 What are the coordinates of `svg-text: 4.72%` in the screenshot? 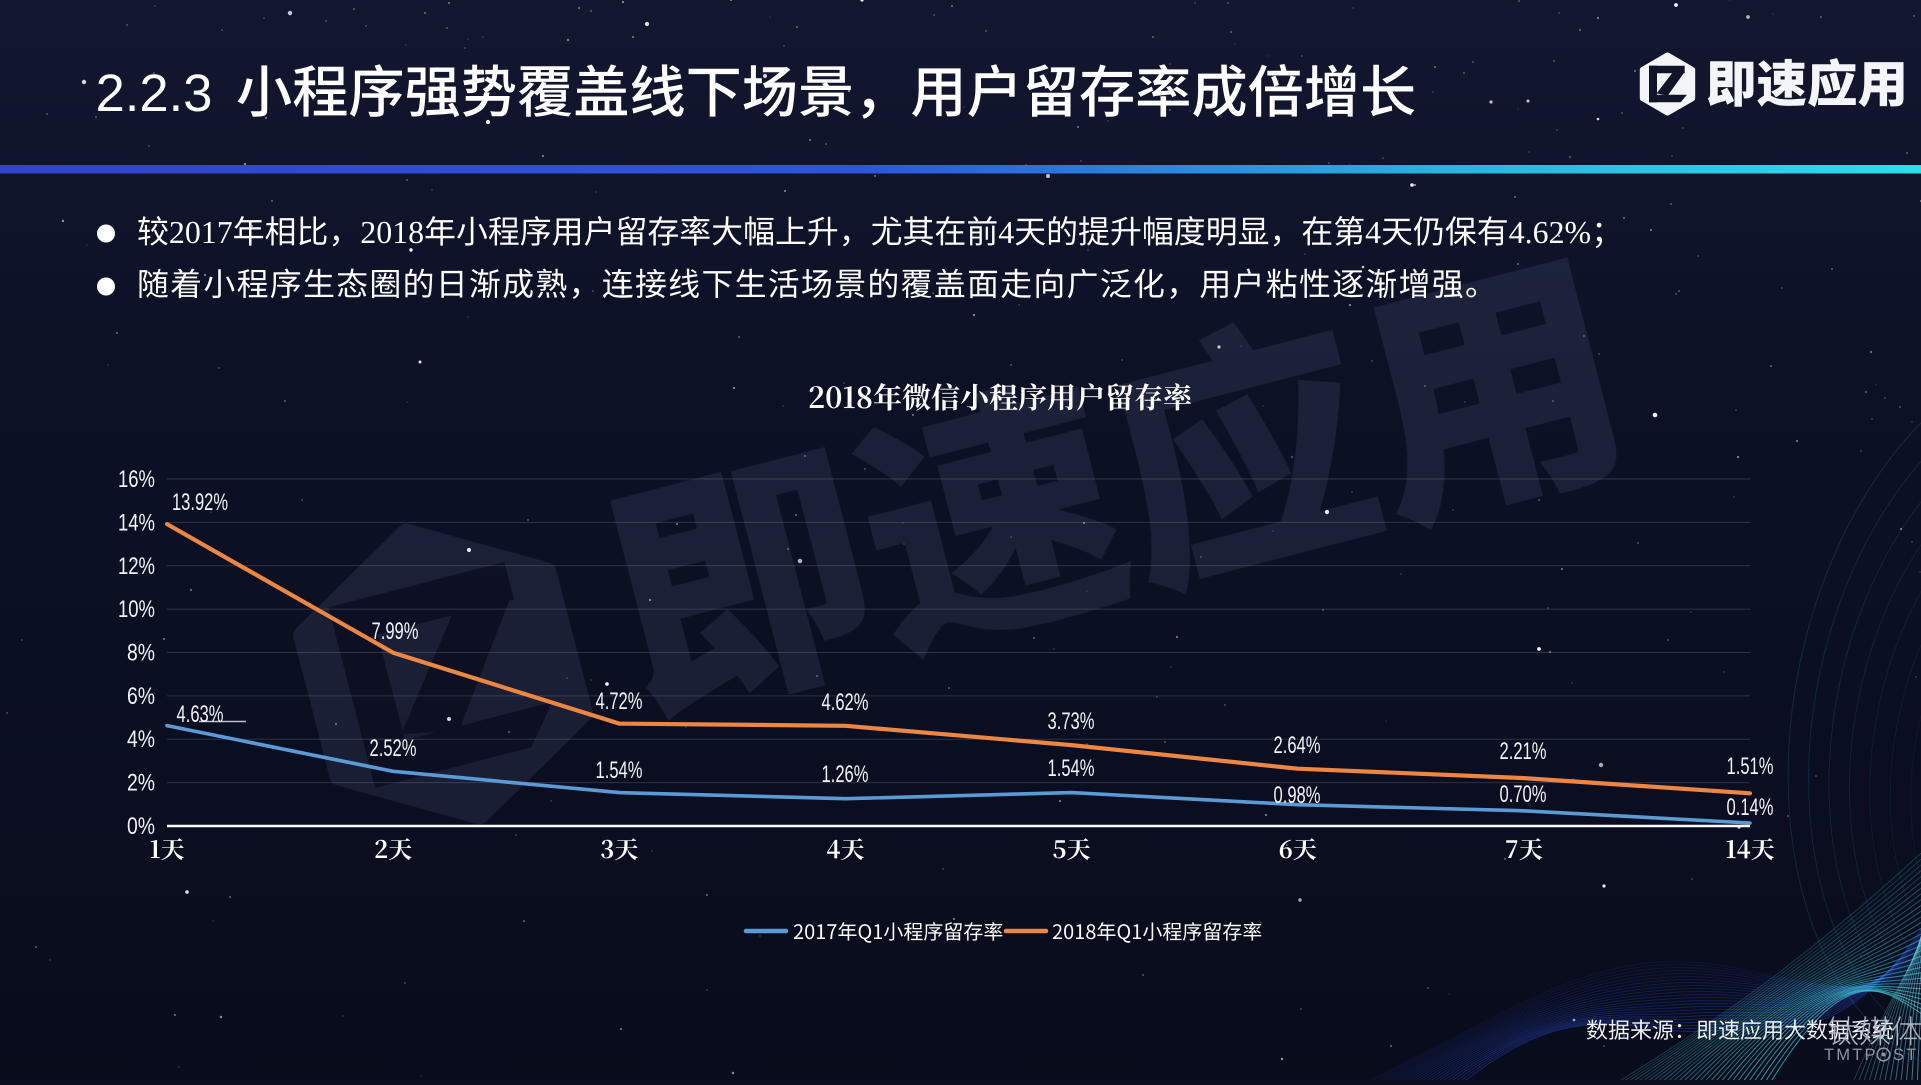 It's located at (619, 701).